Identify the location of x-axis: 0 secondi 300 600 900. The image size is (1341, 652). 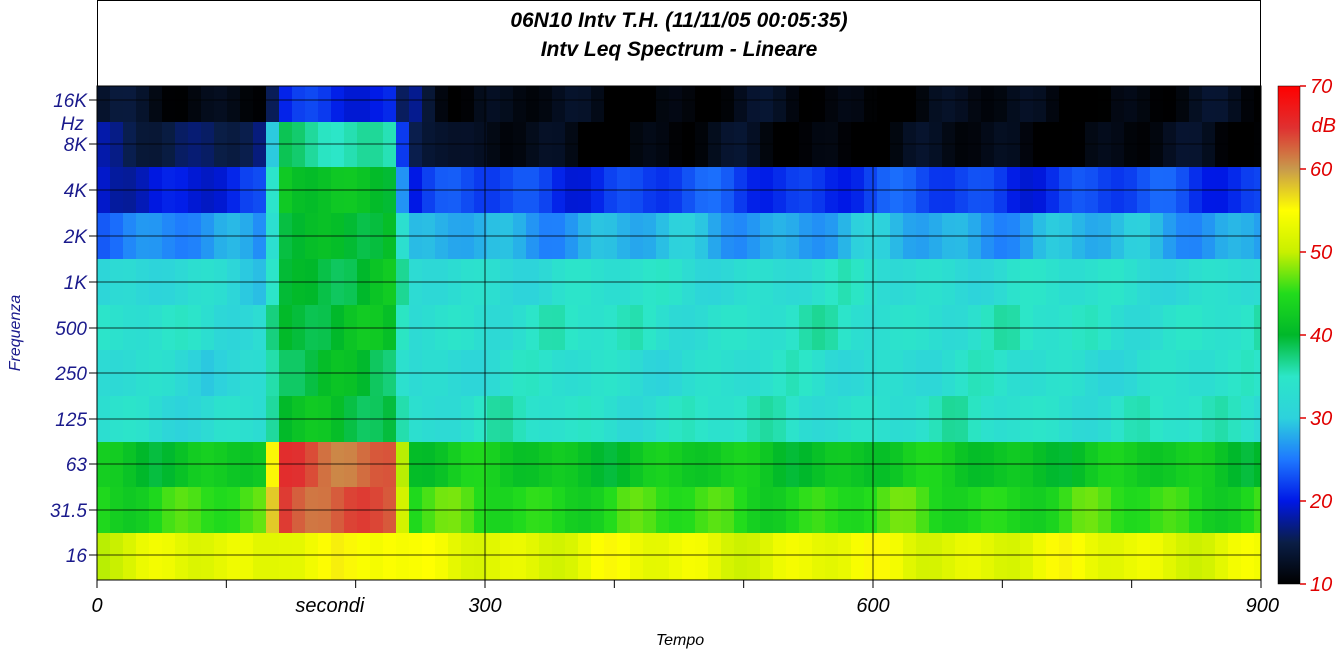
(685, 598).